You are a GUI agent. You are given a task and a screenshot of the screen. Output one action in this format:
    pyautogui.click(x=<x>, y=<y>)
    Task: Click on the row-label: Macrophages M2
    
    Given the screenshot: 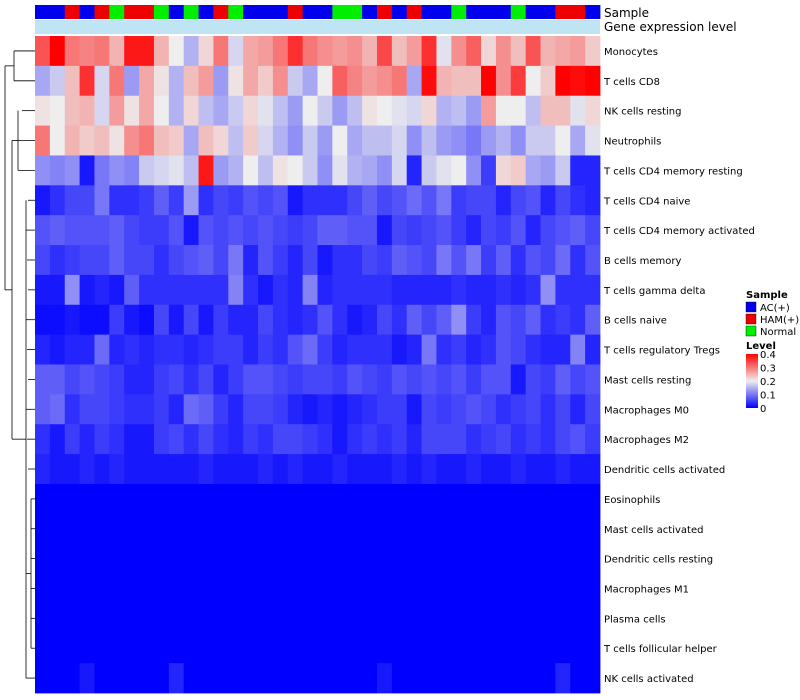 What is the action you would take?
    pyautogui.click(x=646, y=440)
    